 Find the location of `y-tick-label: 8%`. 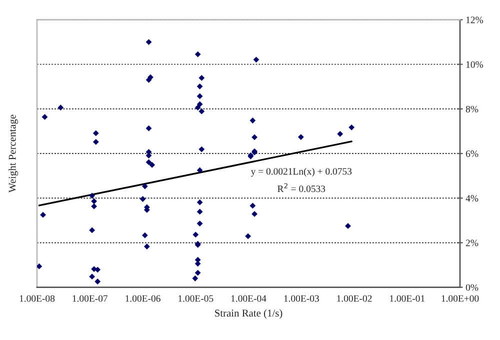

y-tick-label: 8% is located at coordinates (472, 109).